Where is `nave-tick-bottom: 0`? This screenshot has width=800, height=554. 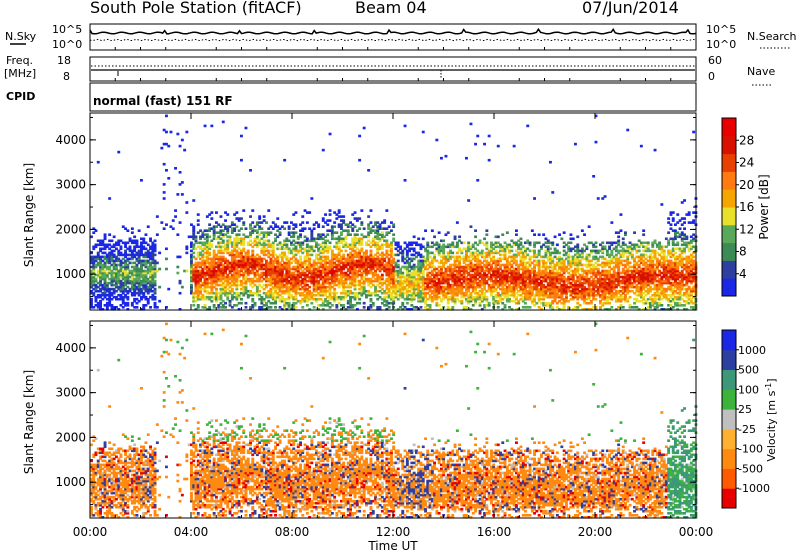 nave-tick-bottom: 0 is located at coordinates (711, 76).